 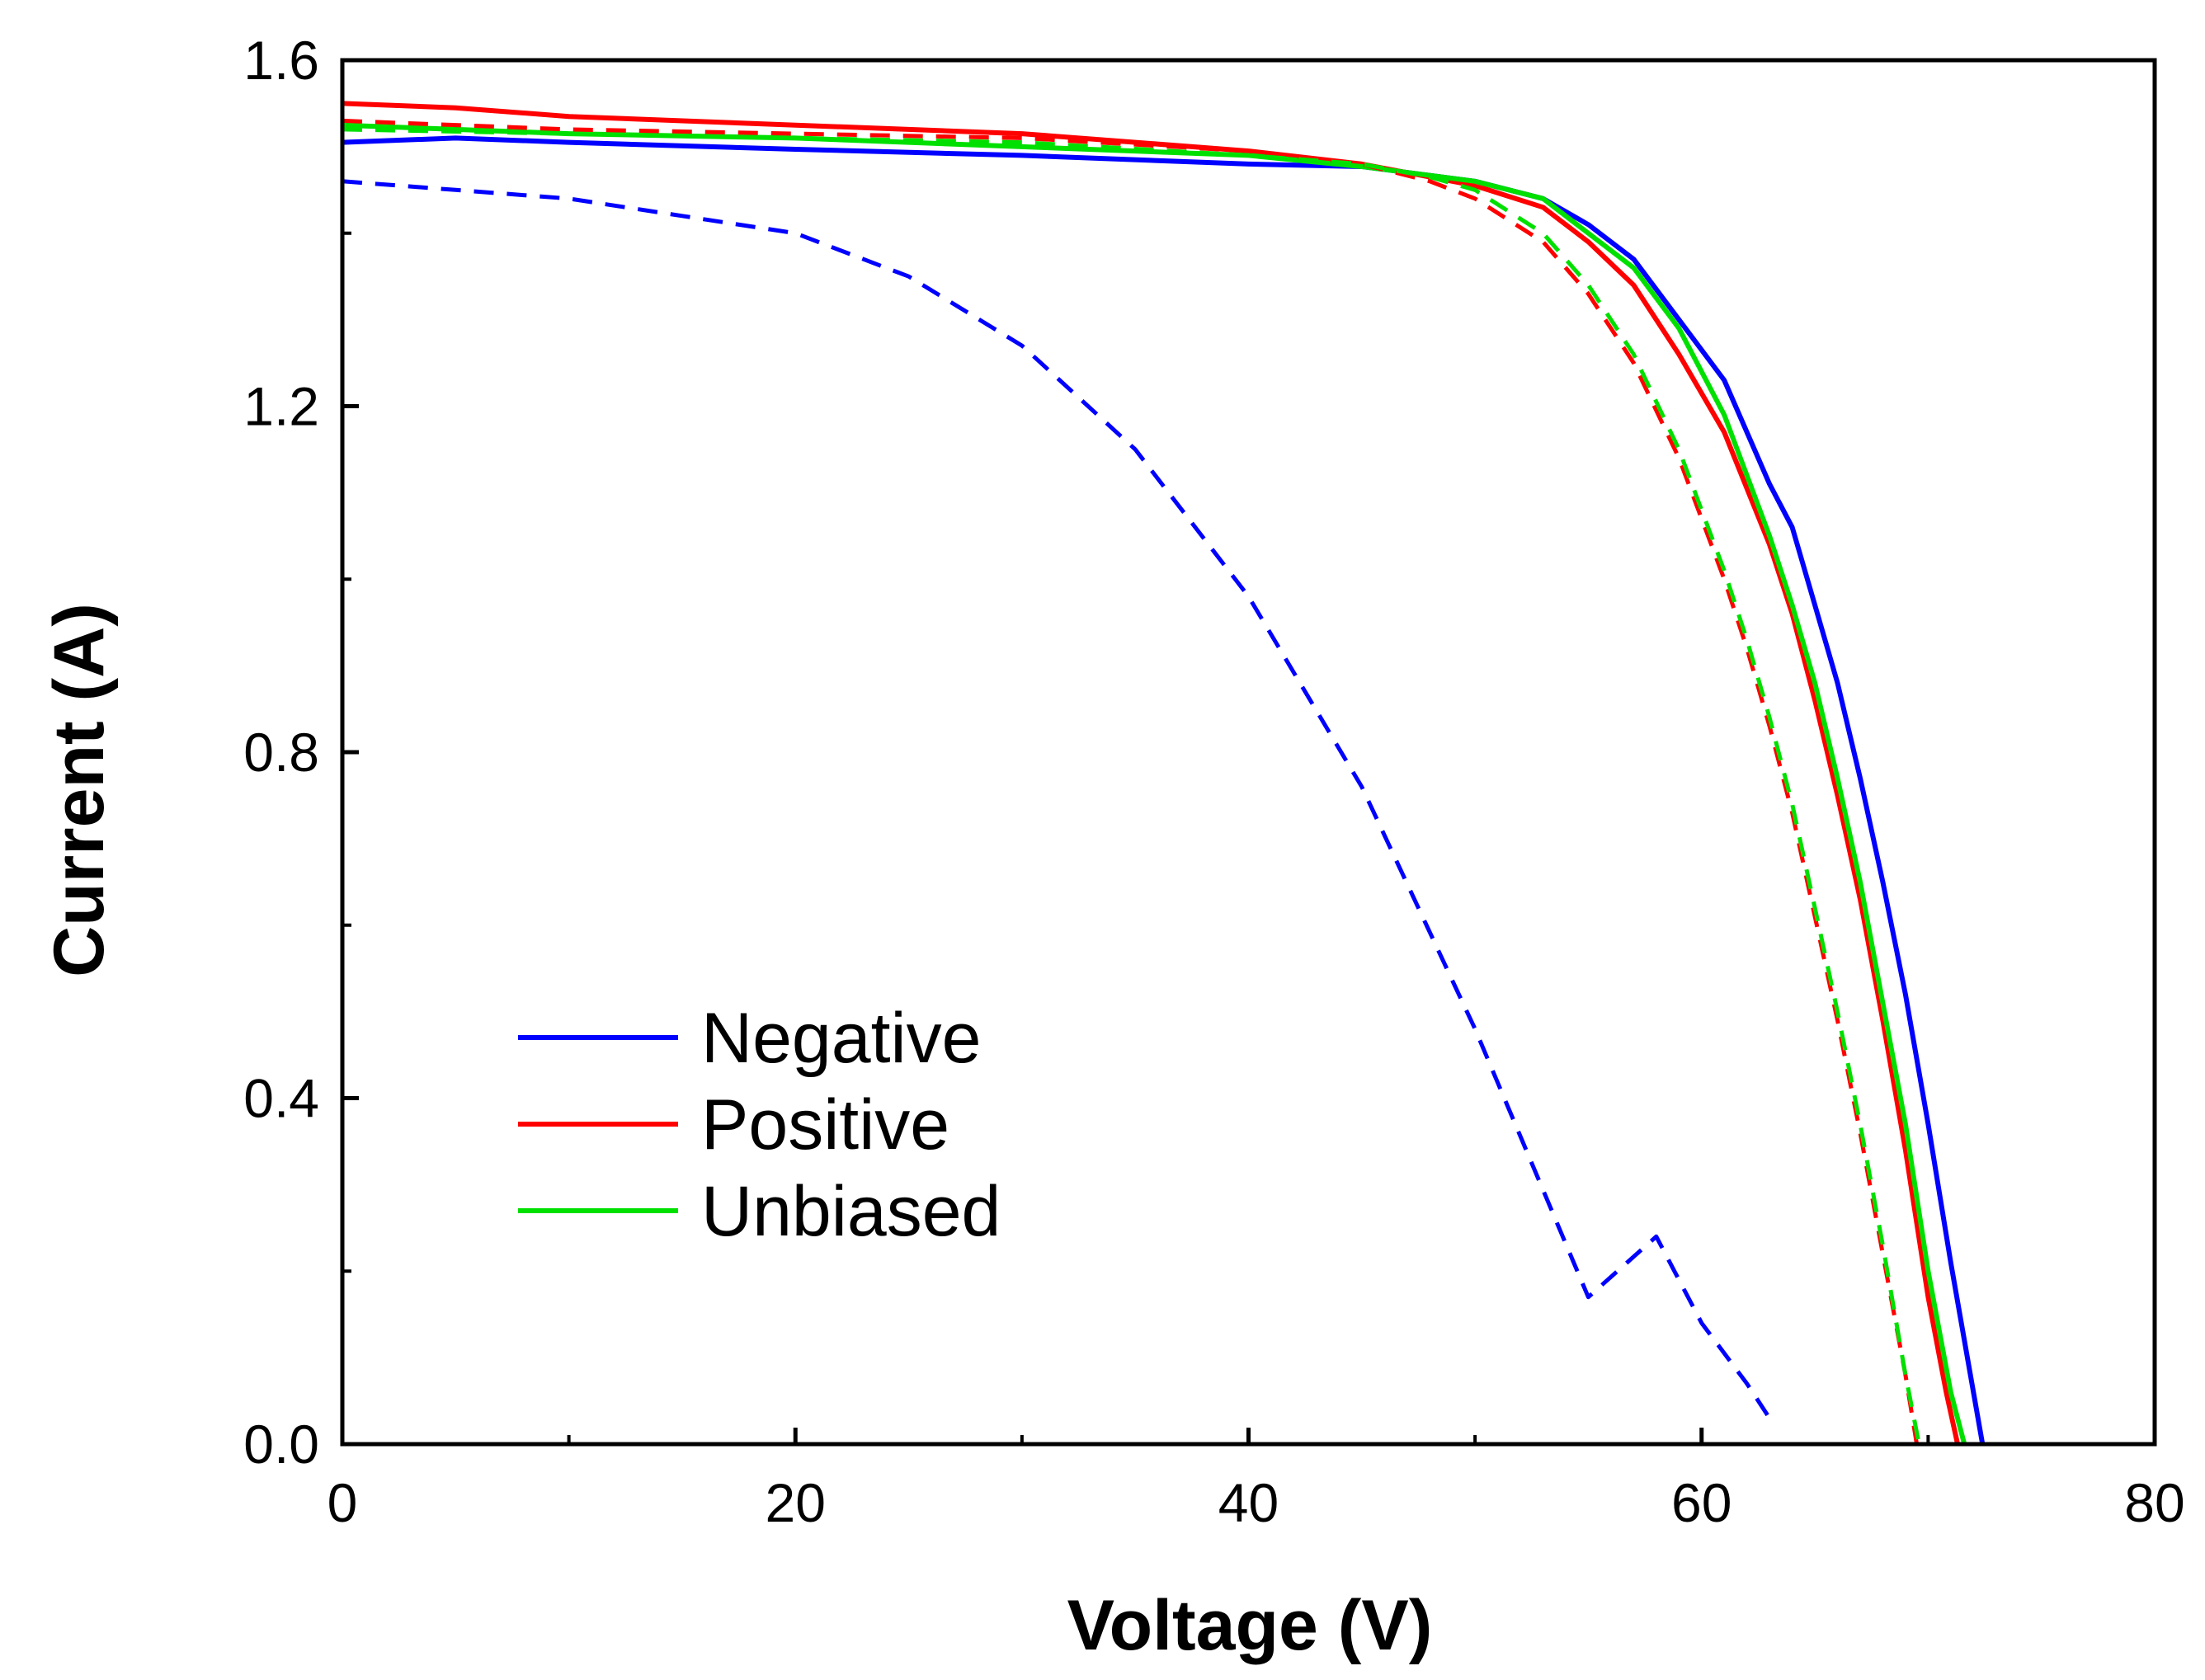 I want to click on y-tick-label: 1.6, so click(x=281, y=60).